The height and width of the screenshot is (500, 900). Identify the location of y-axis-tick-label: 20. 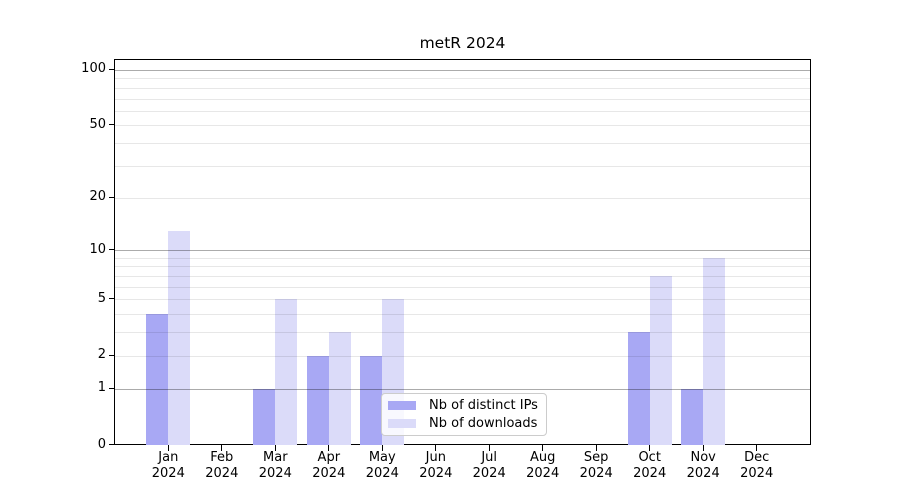
(97, 196).